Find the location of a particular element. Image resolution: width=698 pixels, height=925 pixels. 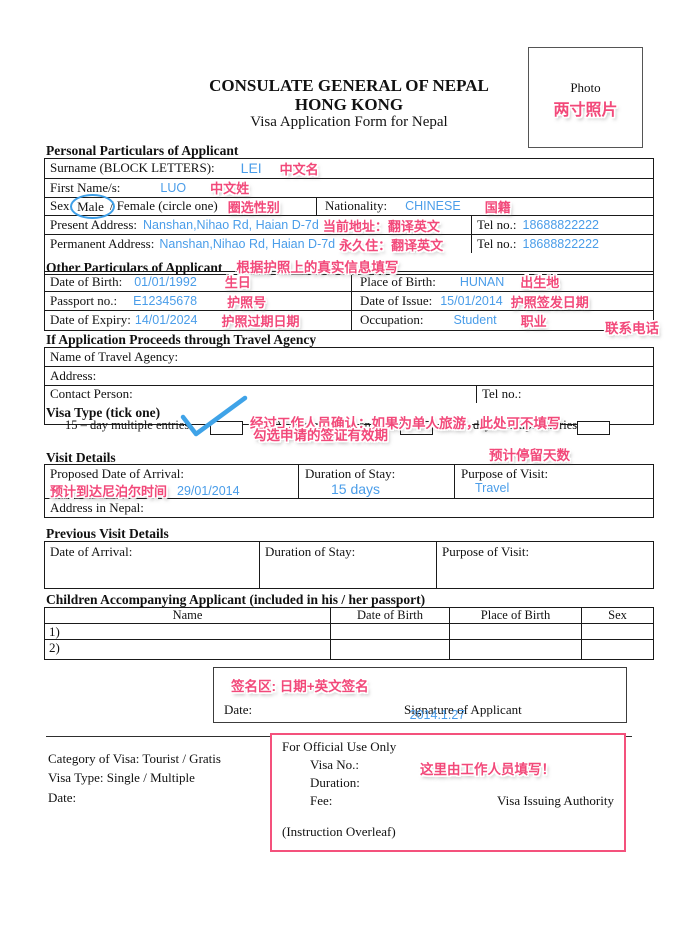

category-of-visa: Category of Visa: Tourist / Gratis is located at coordinates (134, 758).